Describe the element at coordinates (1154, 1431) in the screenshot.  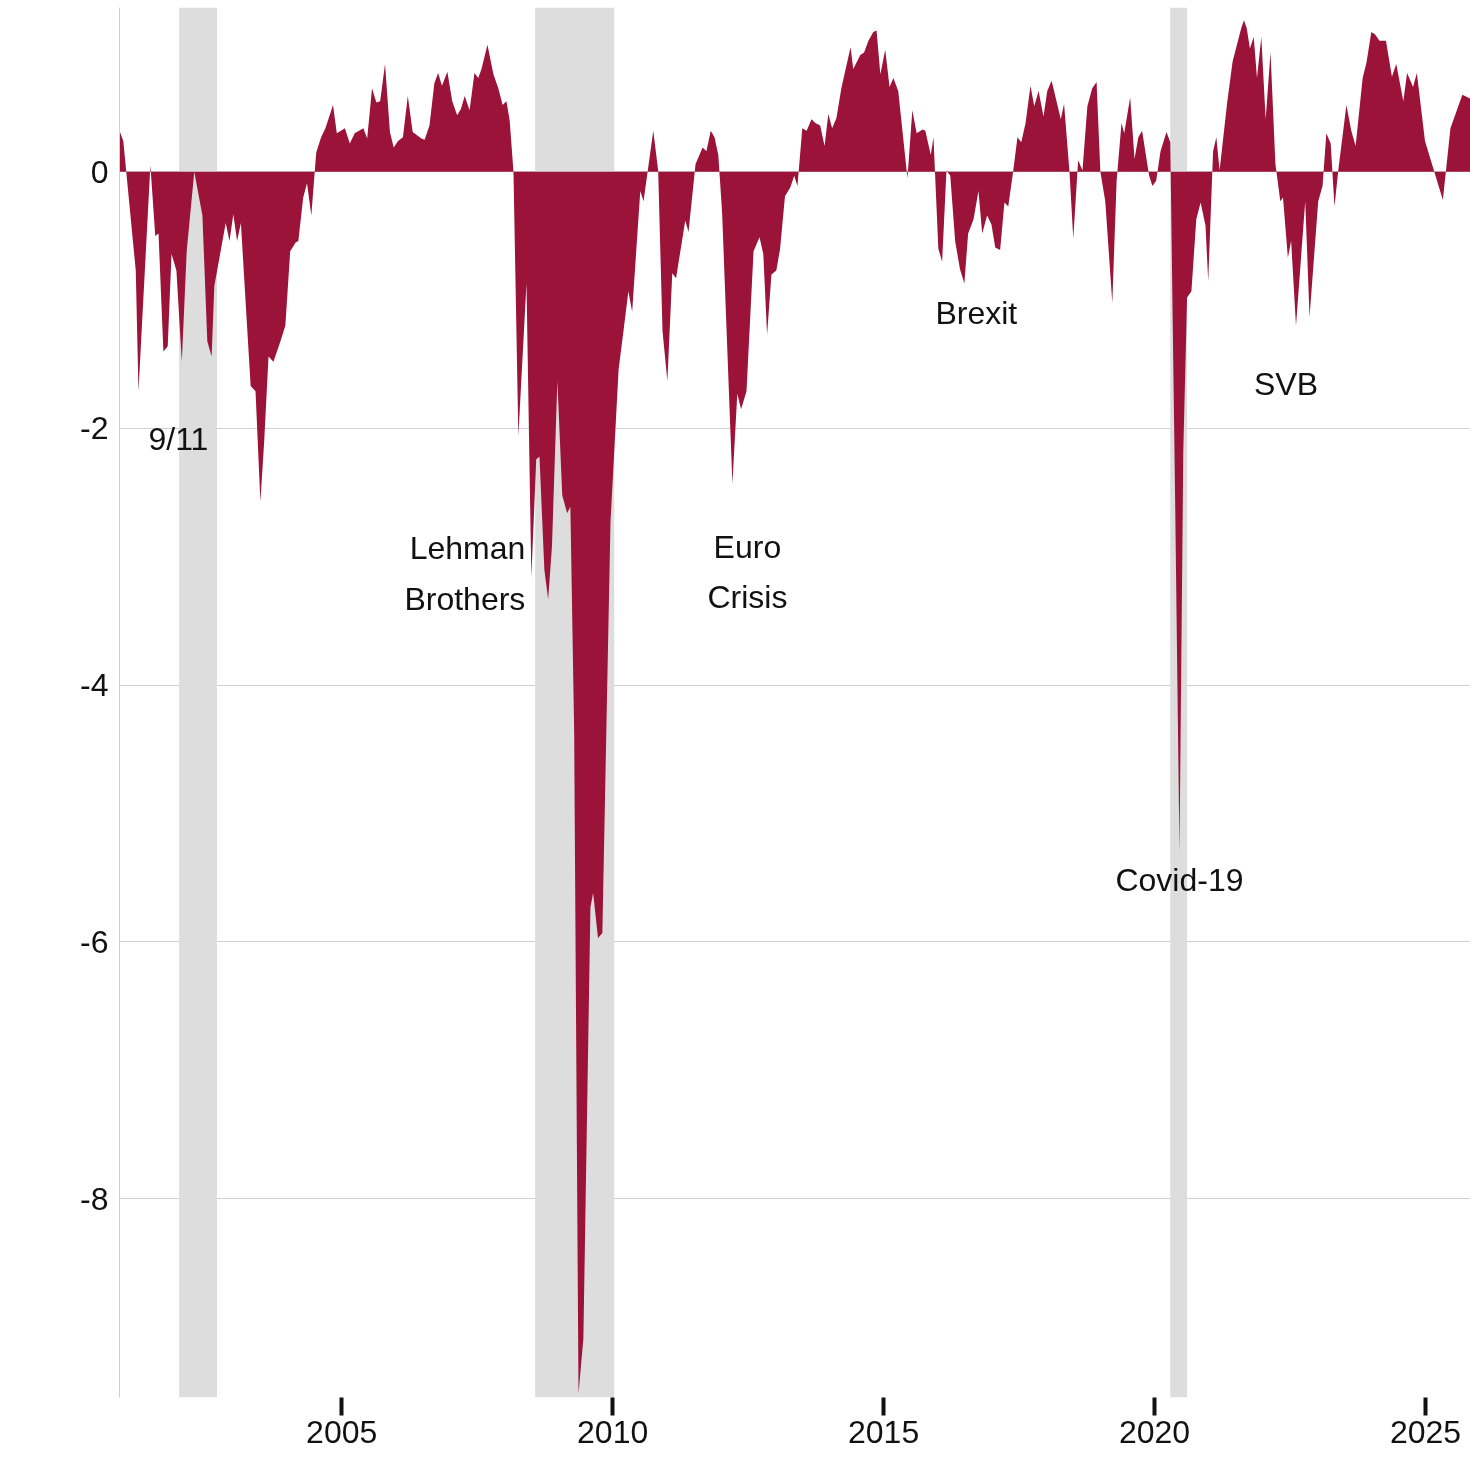
I see `x-tick-label: 2020` at that location.